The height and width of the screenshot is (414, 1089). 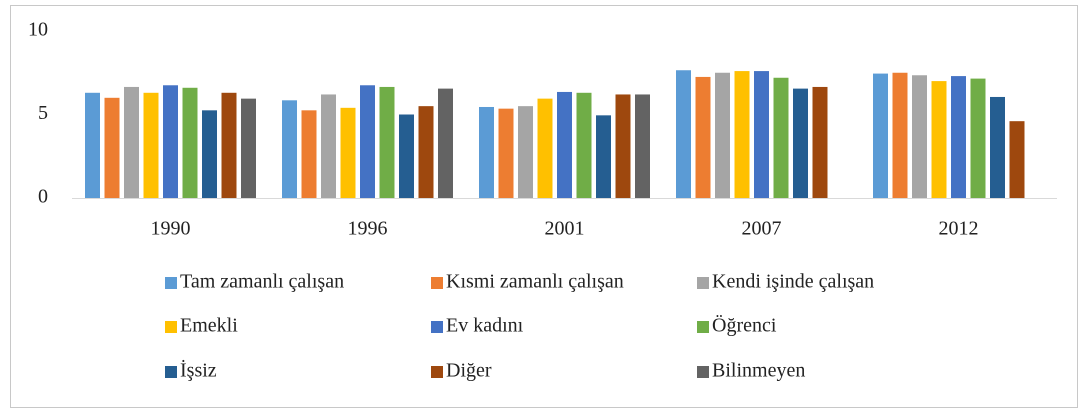 I want to click on legend-label: Diğer, so click(x=469, y=371).